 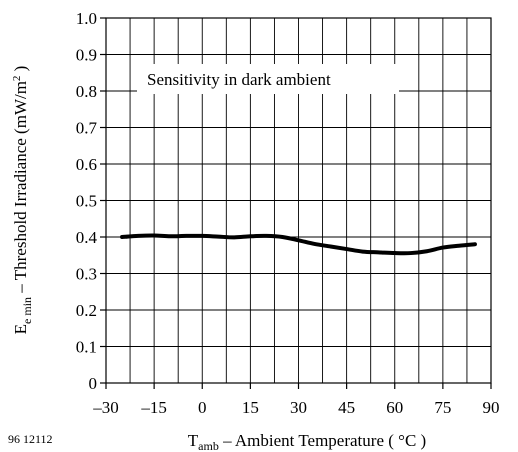 What do you see at coordinates (93, 383) in the screenshot?
I see `y-tick-label: 0` at bounding box center [93, 383].